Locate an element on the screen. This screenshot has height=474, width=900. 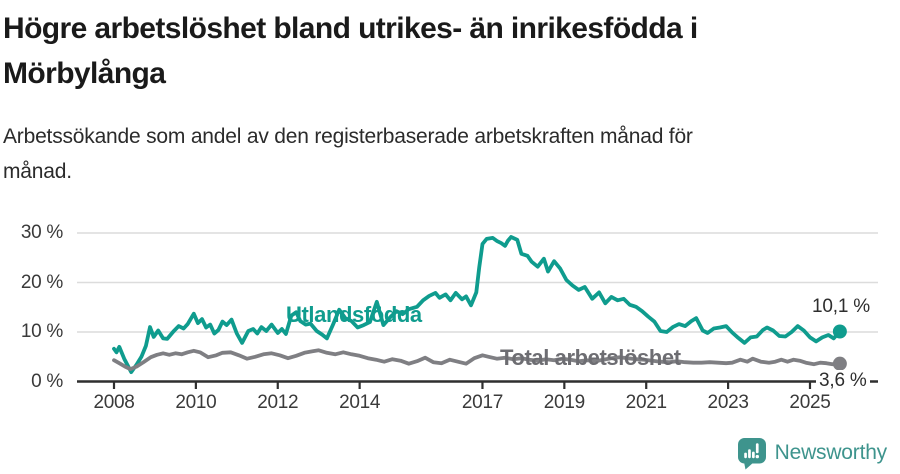
series-end-dot-utlandsfodda is located at coordinates (839, 331).